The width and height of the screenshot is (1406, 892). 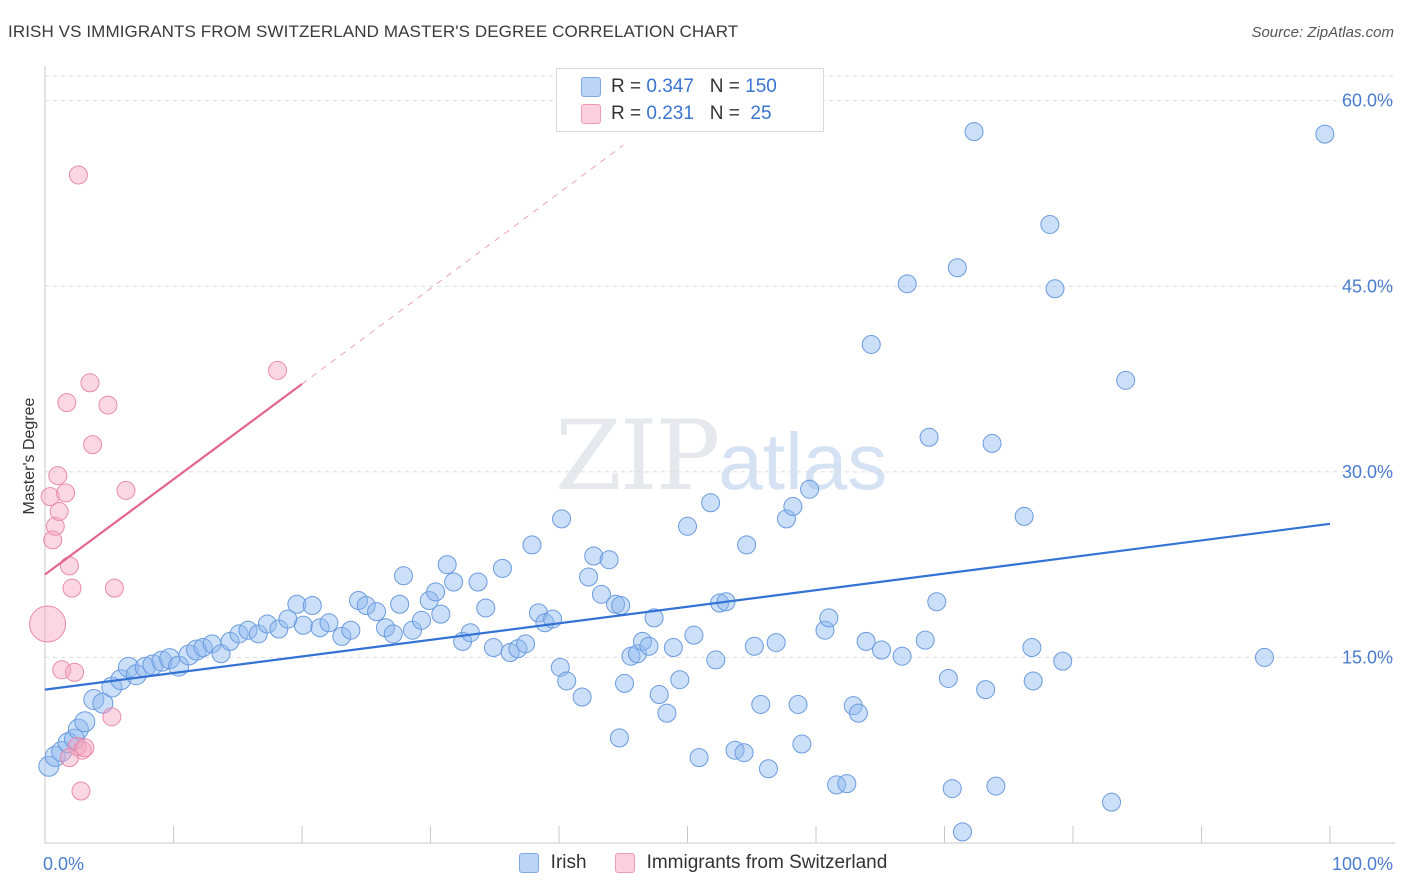 What do you see at coordinates (758, 113) in the screenshot?
I see `swiss-n-value: 25` at bounding box center [758, 113].